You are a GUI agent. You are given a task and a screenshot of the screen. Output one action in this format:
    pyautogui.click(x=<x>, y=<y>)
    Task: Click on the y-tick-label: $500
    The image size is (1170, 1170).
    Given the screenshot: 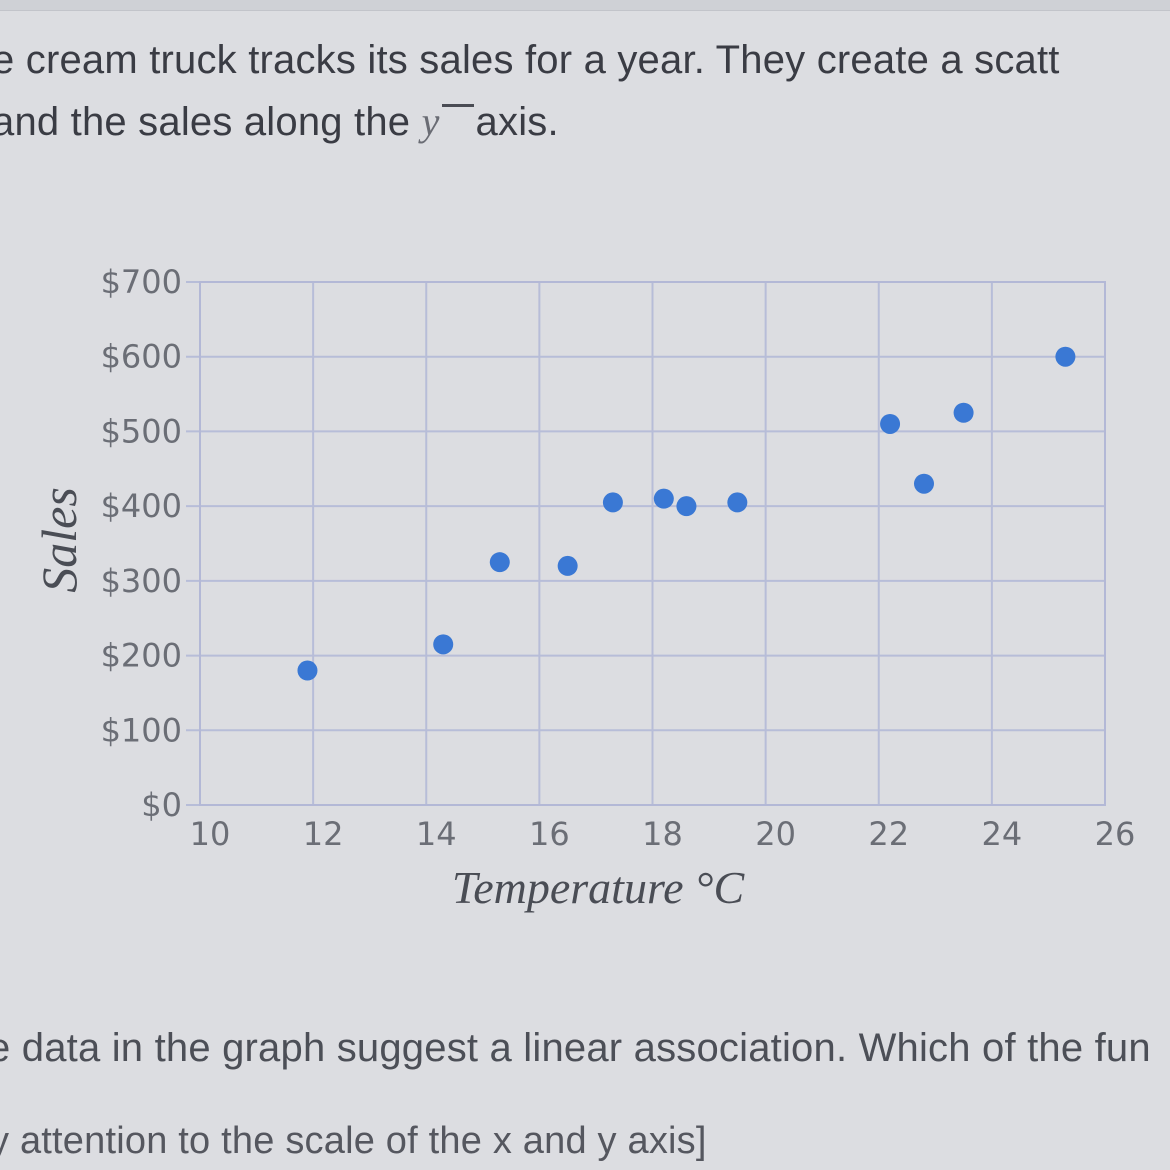 What is the action you would take?
    pyautogui.click(x=141, y=431)
    